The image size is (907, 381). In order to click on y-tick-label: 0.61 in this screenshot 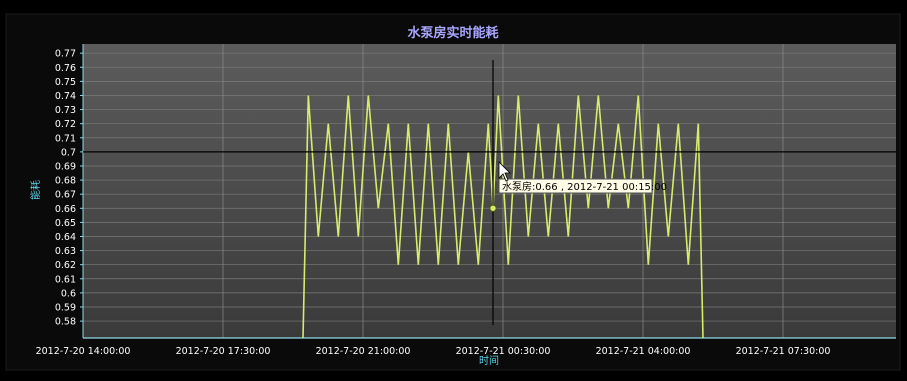, I will do `click(65, 279)`.